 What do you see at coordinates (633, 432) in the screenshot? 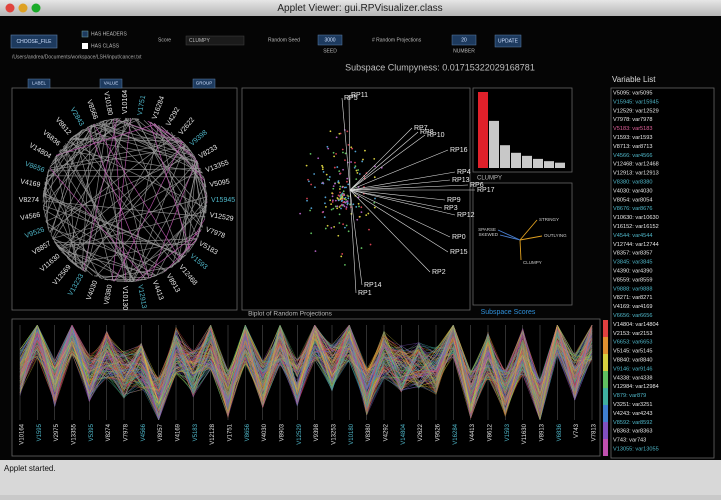
I see `variable-item: V8363: var8363` at bounding box center [633, 432].